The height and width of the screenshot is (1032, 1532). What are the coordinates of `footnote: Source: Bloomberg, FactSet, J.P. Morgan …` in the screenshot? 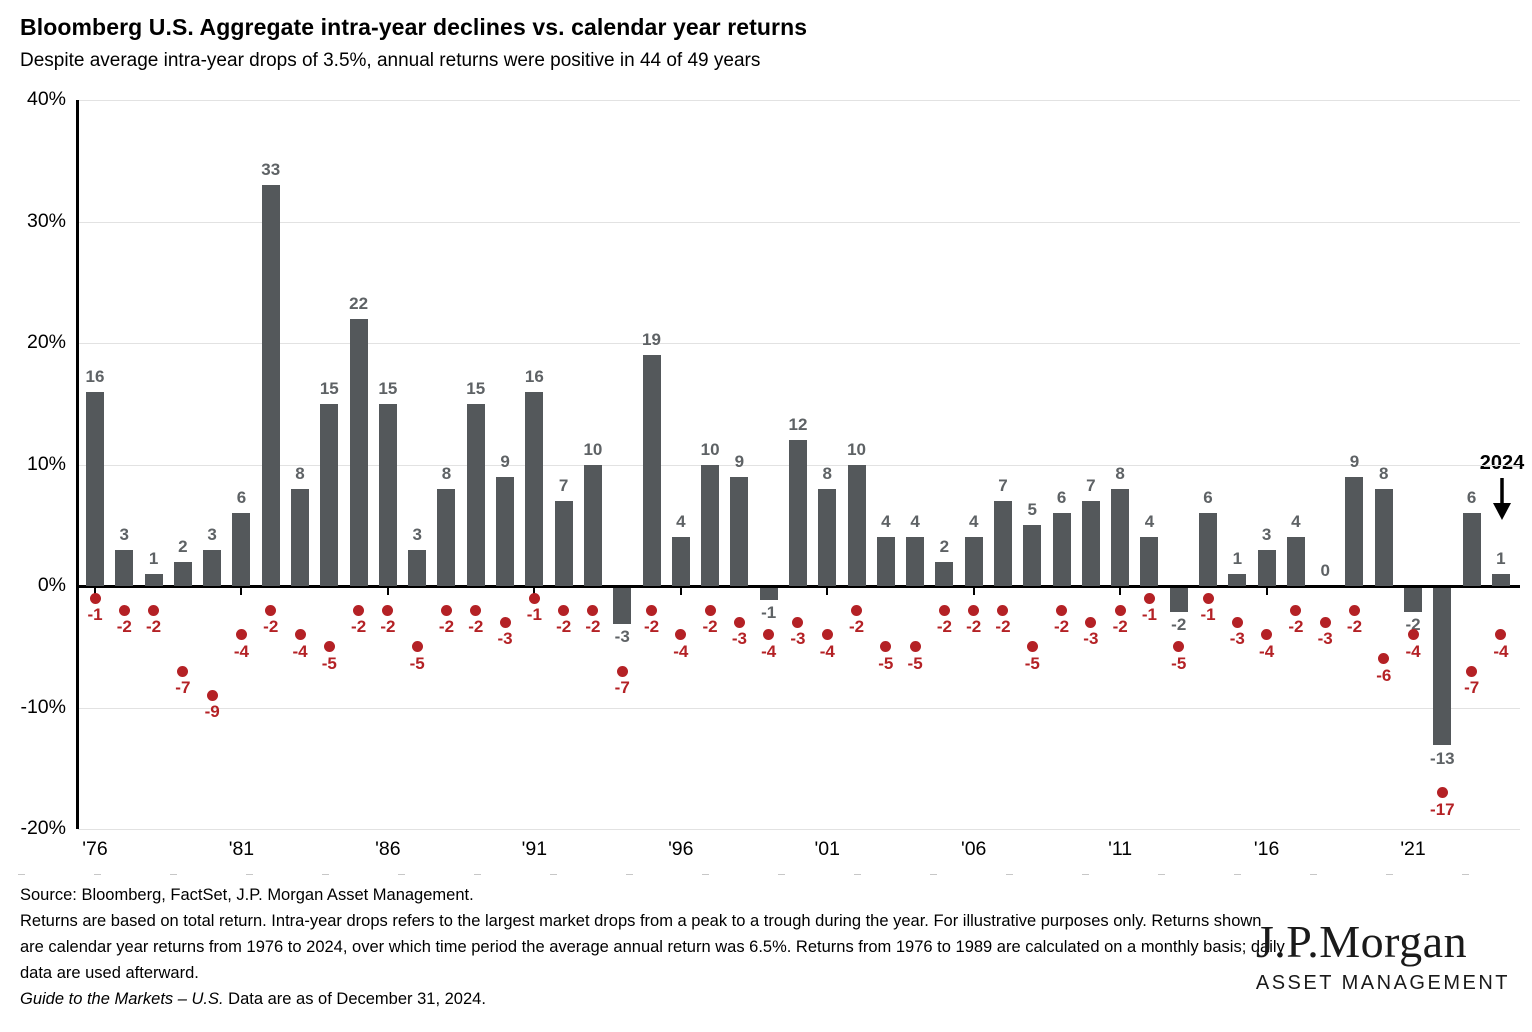 It's located at (652, 947).